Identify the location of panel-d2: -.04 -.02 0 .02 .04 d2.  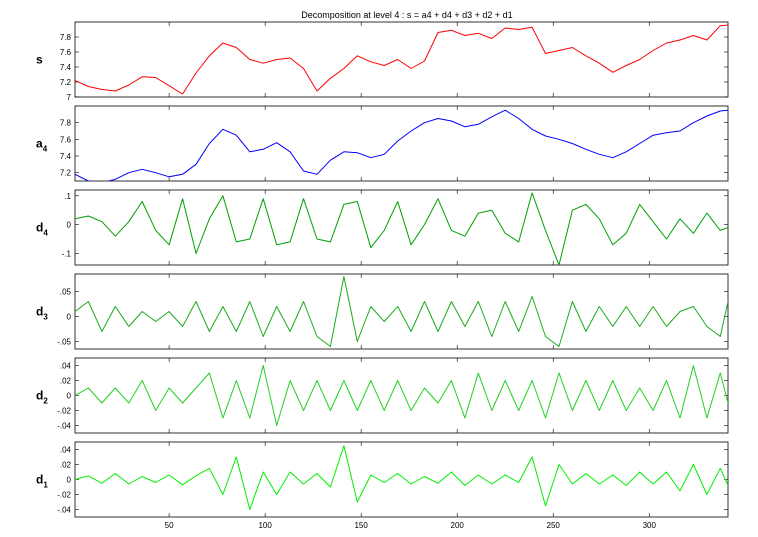
(382, 395).